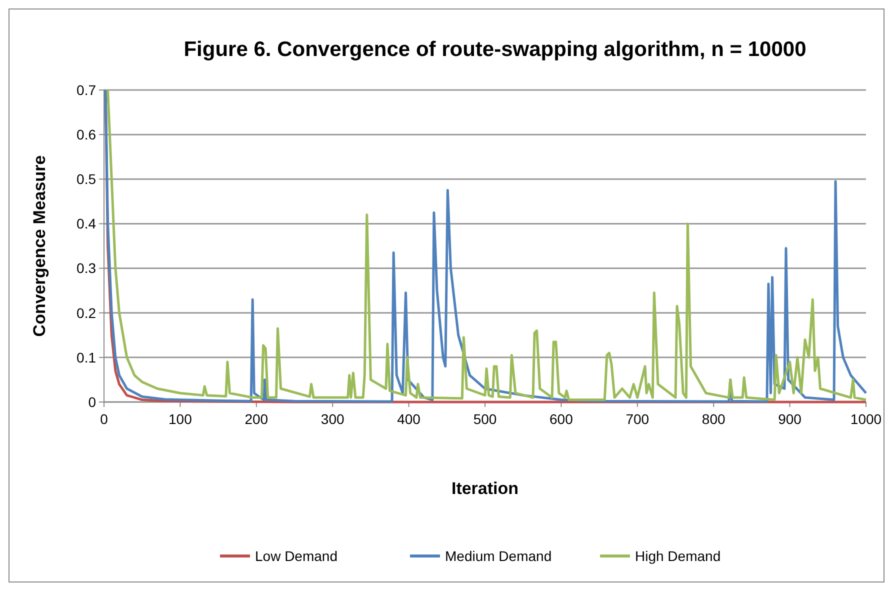 The image size is (893, 591). What do you see at coordinates (39, 246) in the screenshot?
I see `y-axis-title: Convergence Measure` at bounding box center [39, 246].